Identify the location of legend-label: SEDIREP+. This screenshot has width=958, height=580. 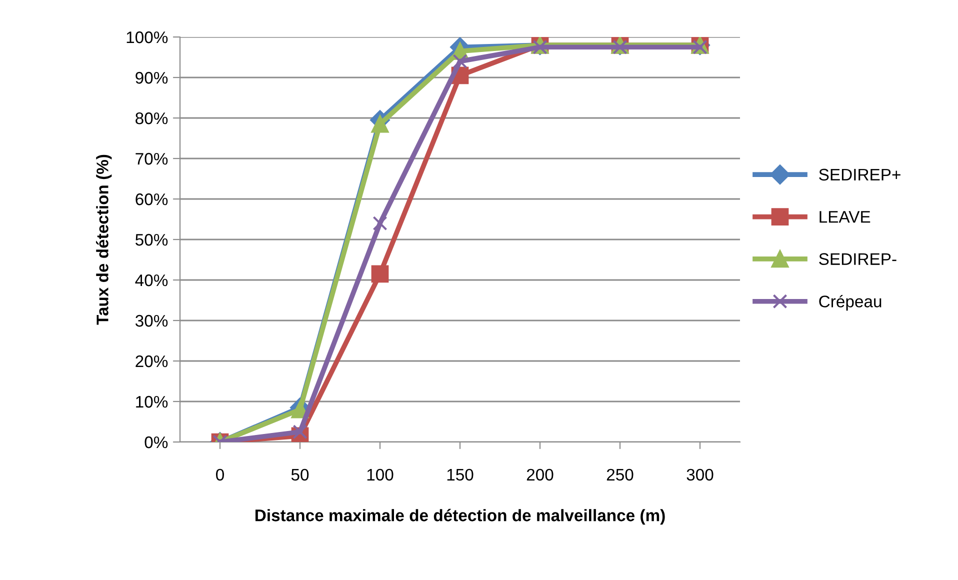
(859, 174).